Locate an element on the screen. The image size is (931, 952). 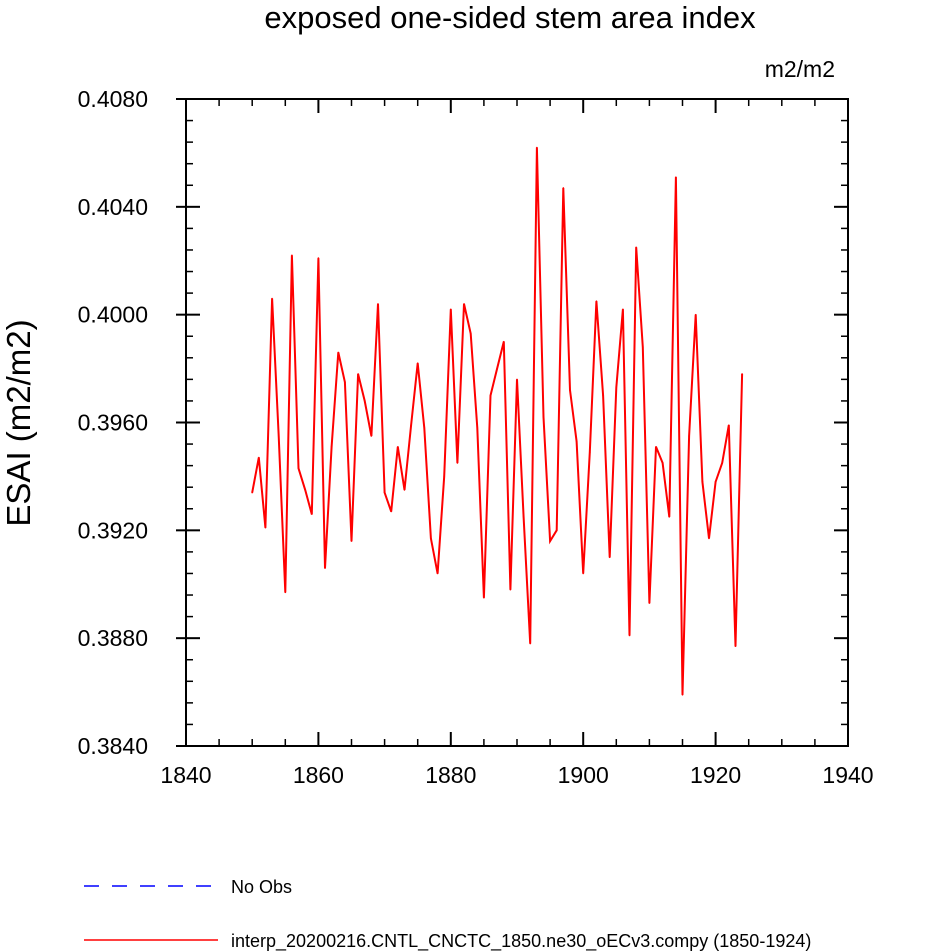
y-tick-label: 0.4080 is located at coordinates (113, 99).